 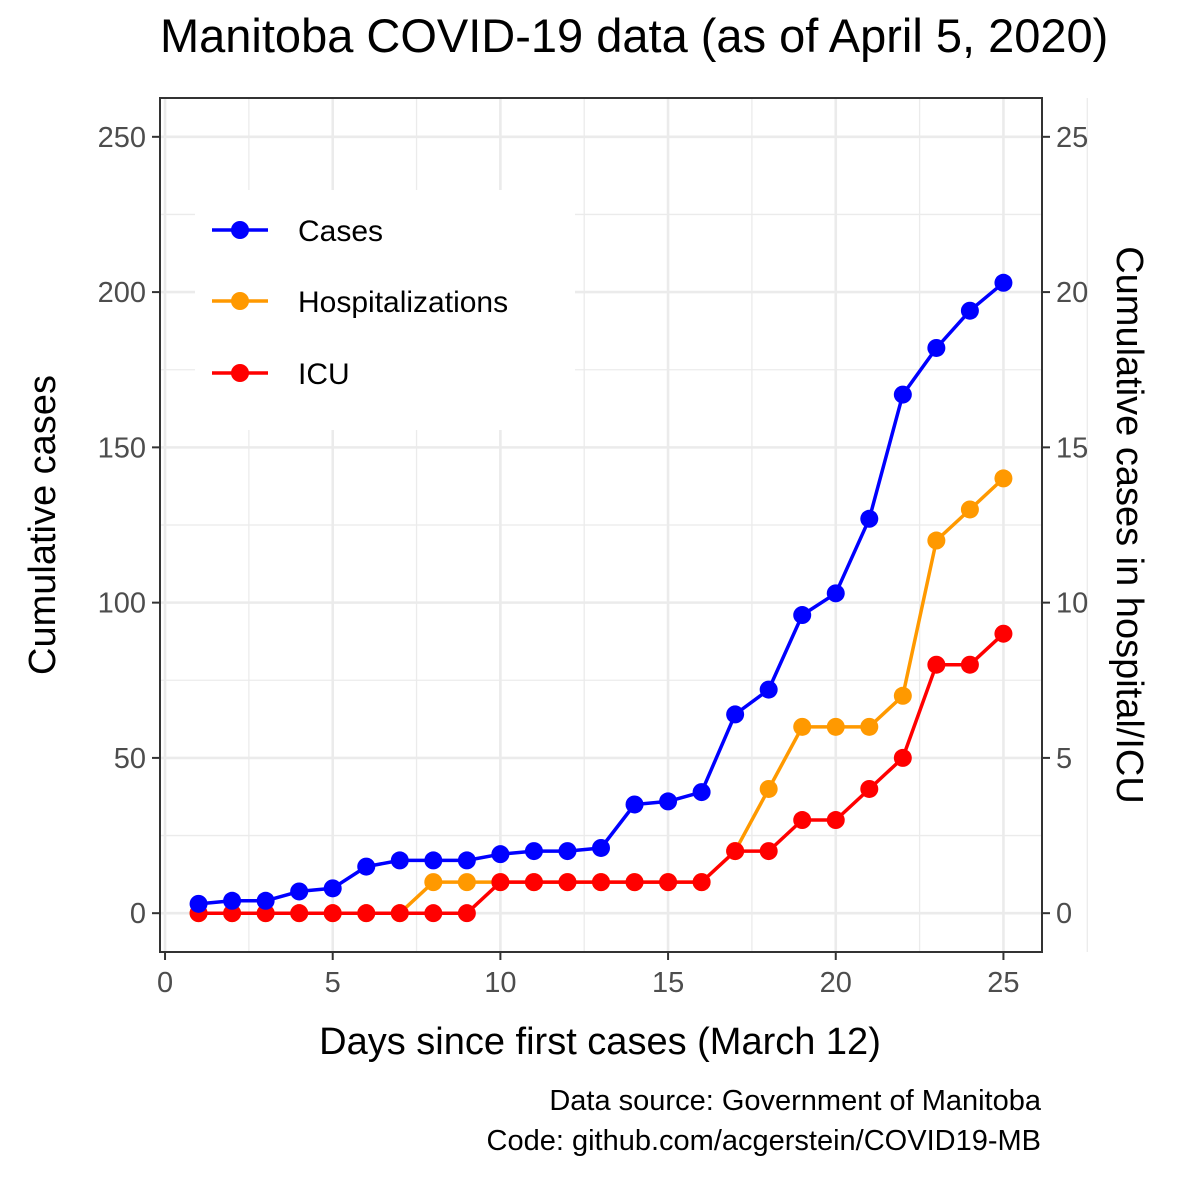 What do you see at coordinates (122, 604) in the screenshot?
I see `y-tick-label: 100` at bounding box center [122, 604].